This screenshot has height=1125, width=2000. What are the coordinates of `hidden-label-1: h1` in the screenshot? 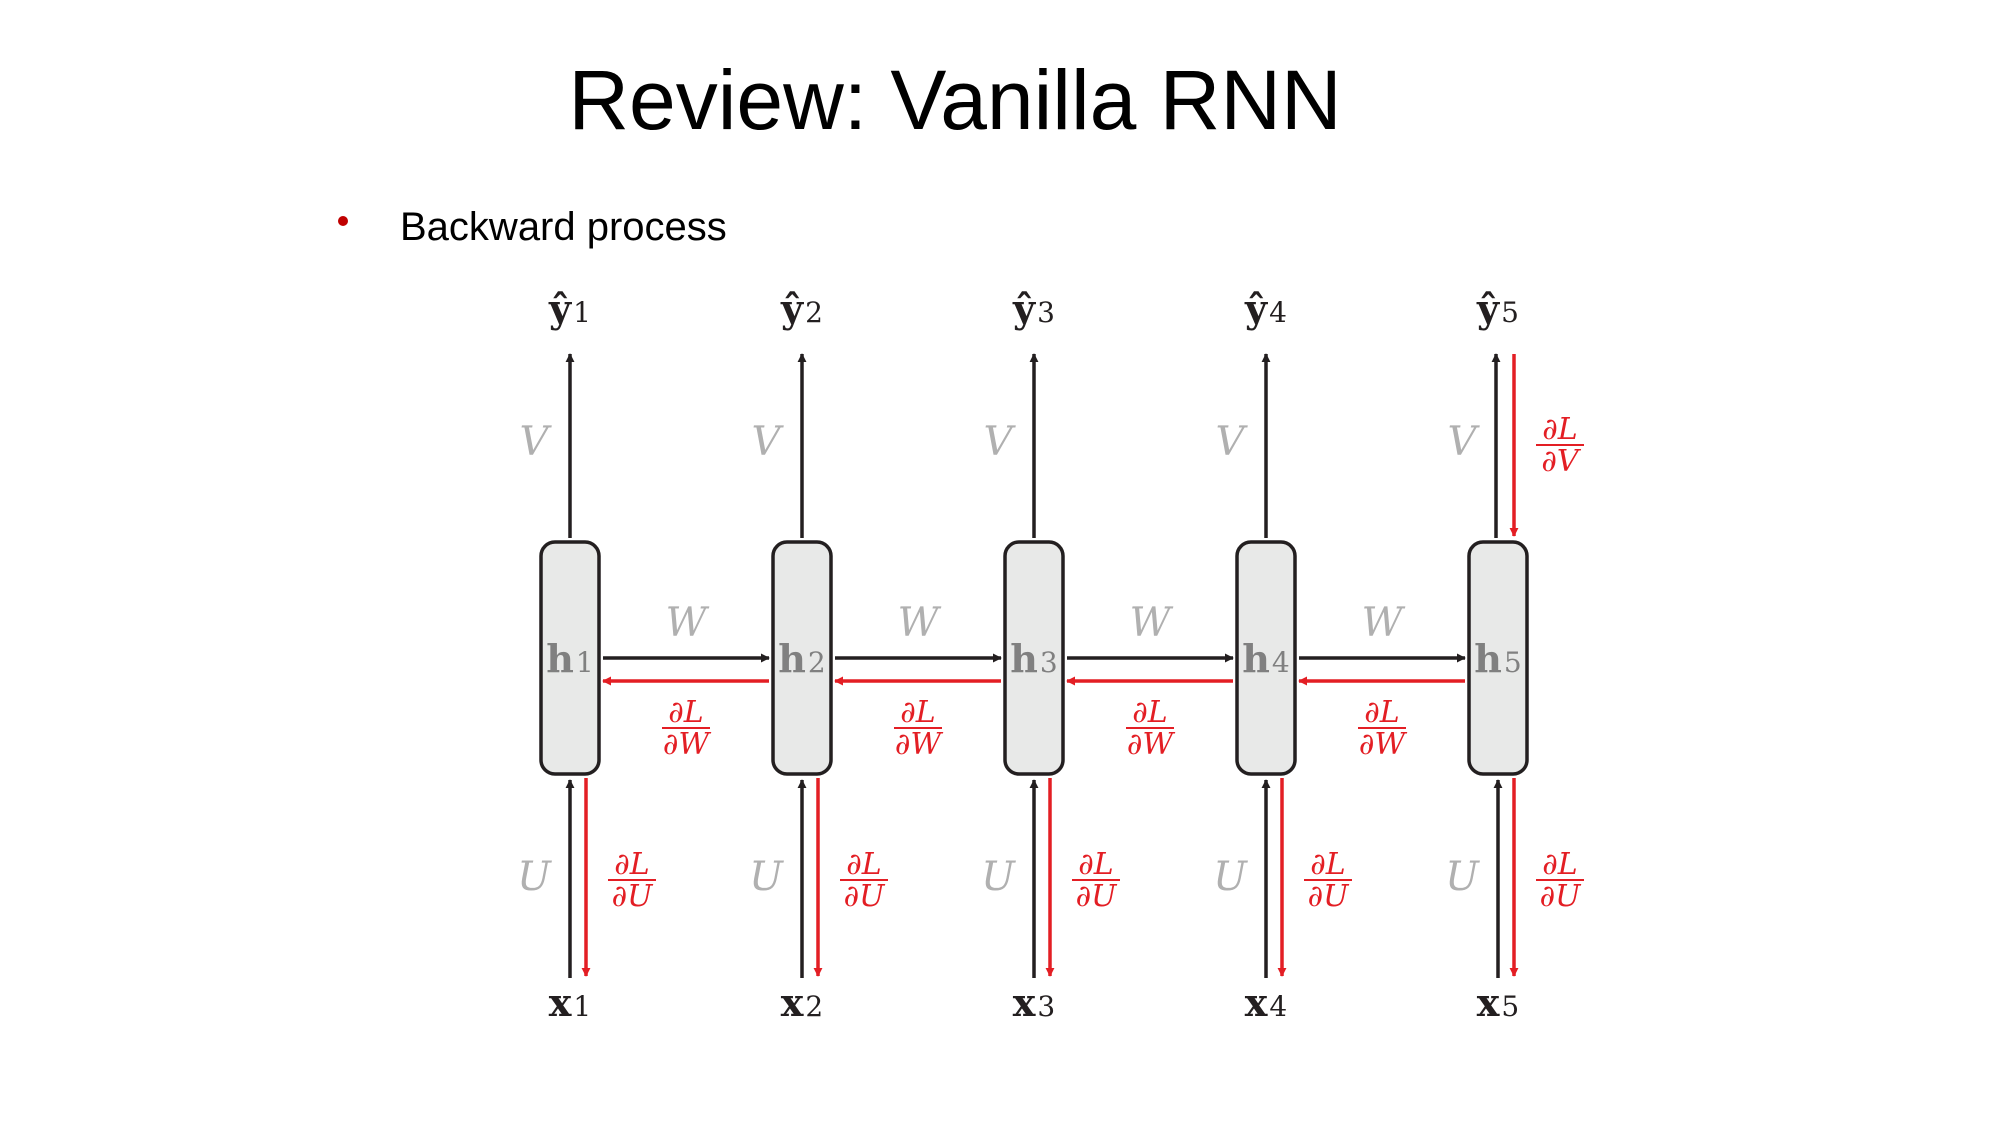 It's located at (569, 658).